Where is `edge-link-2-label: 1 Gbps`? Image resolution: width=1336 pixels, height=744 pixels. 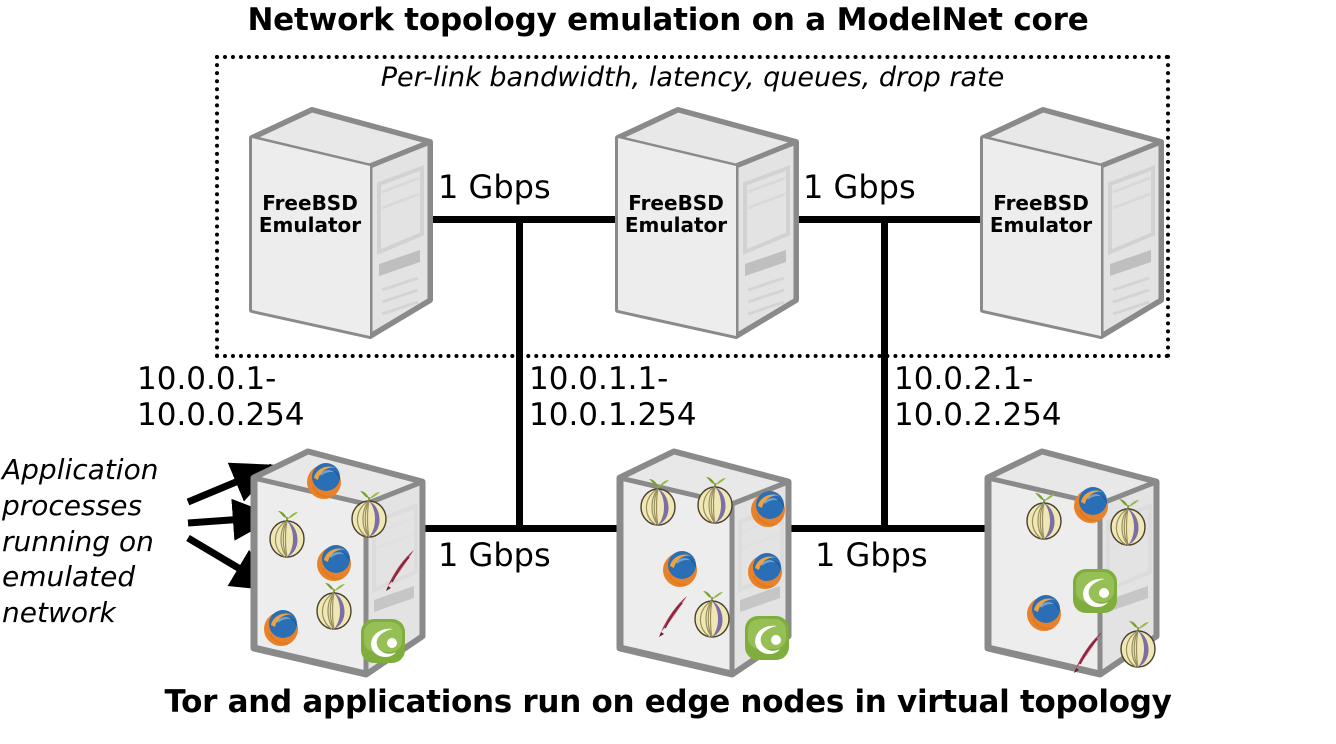 edge-link-2-label: 1 Gbps is located at coordinates (871, 555).